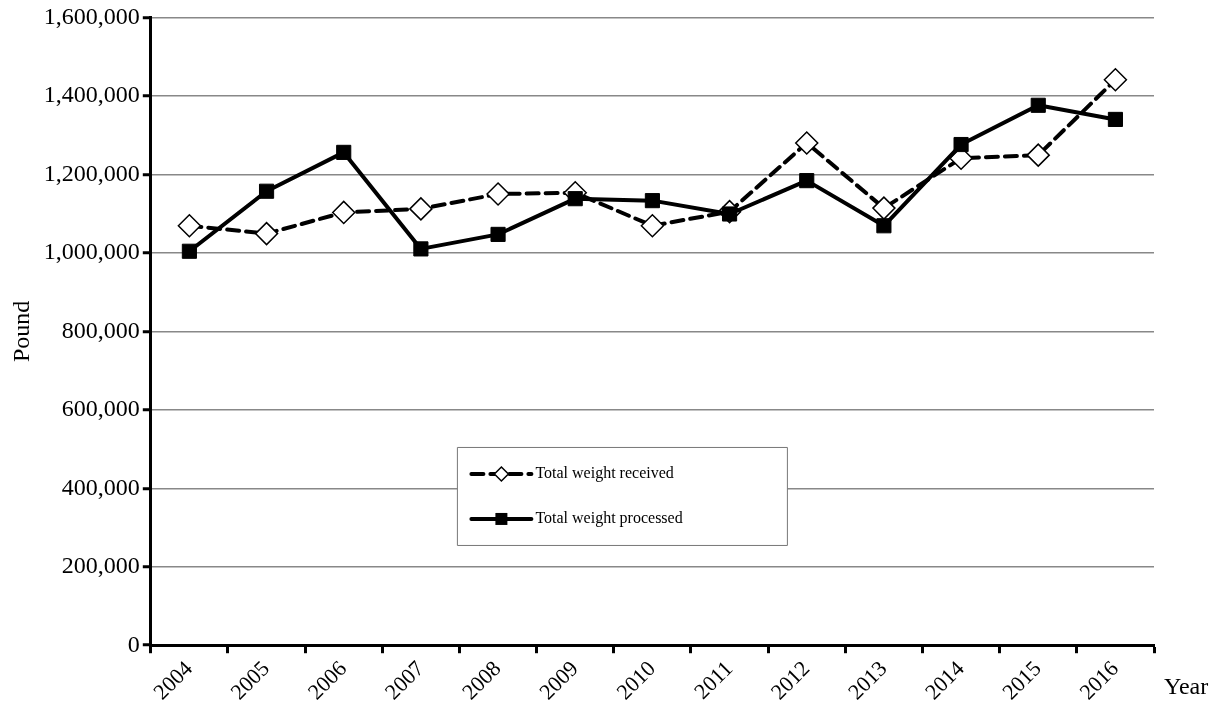 This screenshot has height=723, width=1214. What do you see at coordinates (91, 251) in the screenshot?
I see `y-tick-label: 1,000,000` at bounding box center [91, 251].